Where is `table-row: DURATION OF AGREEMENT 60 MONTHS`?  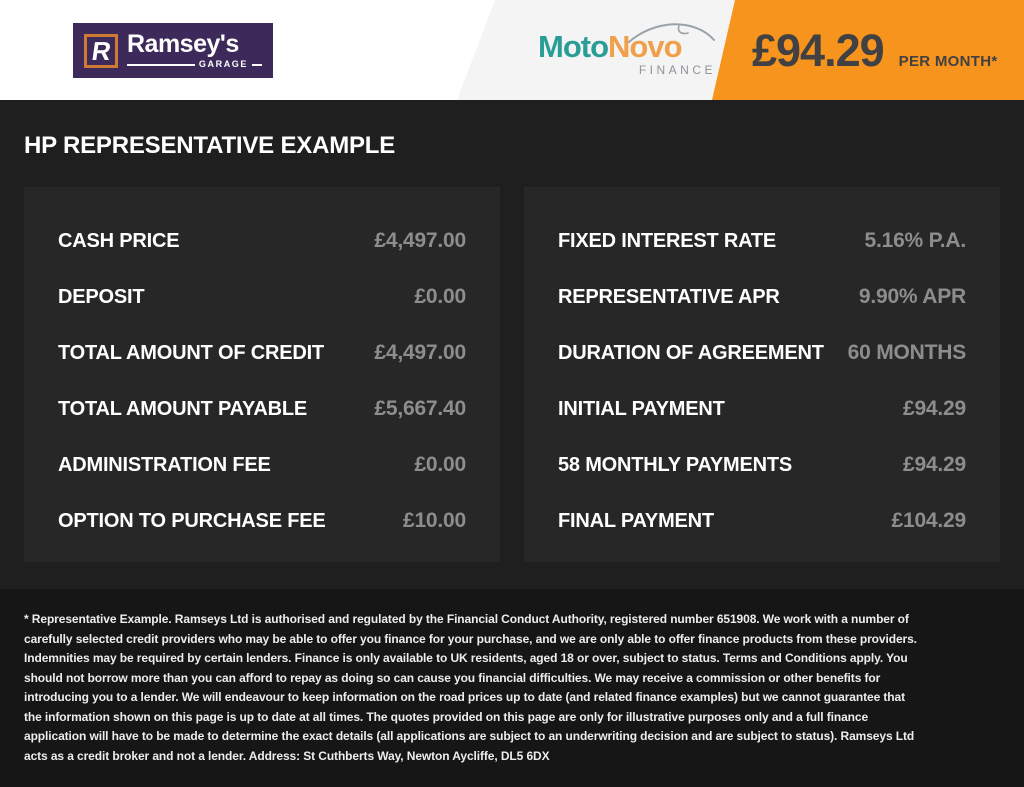
table-row: DURATION OF AGREEMENT 60 MONTHS is located at coordinates (762, 353).